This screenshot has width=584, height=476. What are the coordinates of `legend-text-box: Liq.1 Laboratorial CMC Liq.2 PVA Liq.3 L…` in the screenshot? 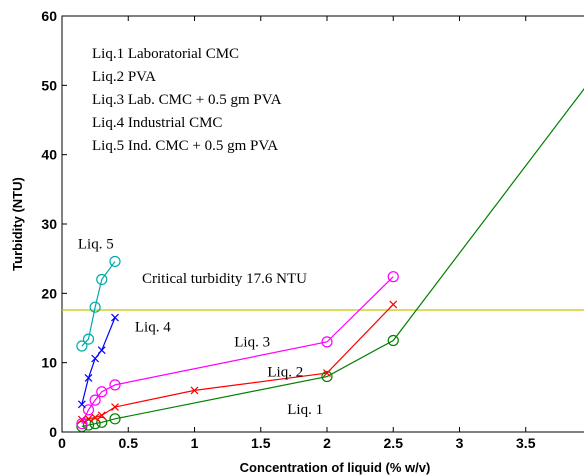 It's located at (187, 100).